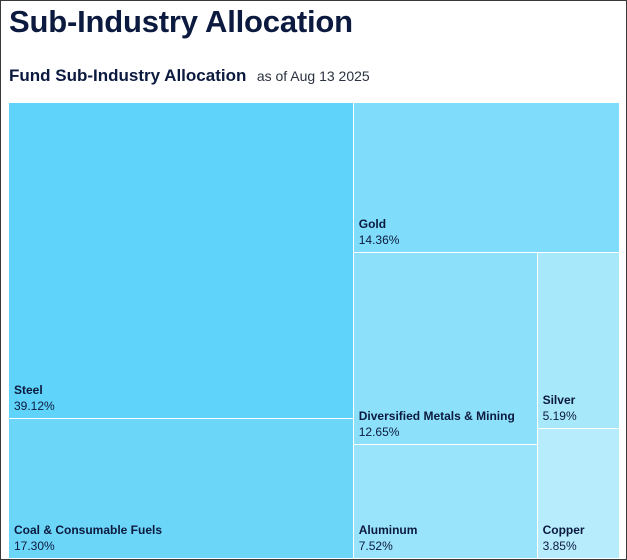 This screenshot has height=560, width=627. Describe the element at coordinates (436, 416) in the screenshot. I see `tile-name: Diversified Metals & Mining` at that location.